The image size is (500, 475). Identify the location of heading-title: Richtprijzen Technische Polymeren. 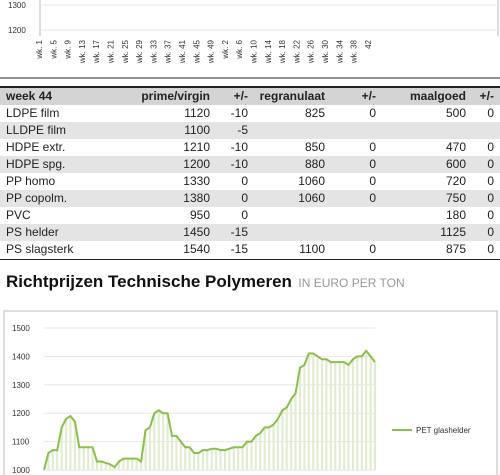
(149, 281).